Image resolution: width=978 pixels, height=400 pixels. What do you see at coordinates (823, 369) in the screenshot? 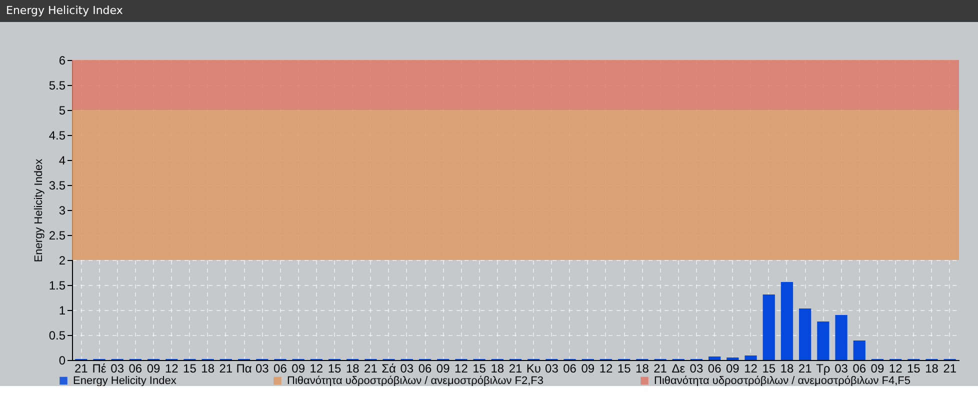
I see `x-tick-label: Τρ` at bounding box center [823, 369].